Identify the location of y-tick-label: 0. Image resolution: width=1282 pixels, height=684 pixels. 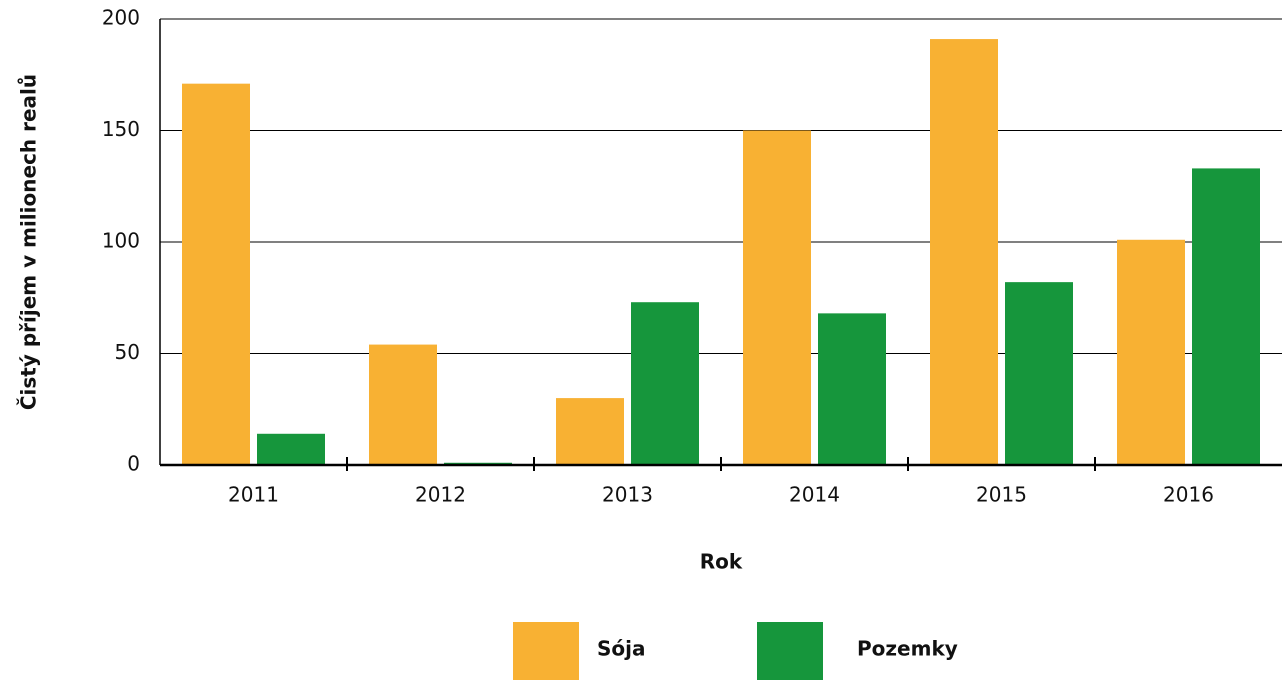
(133, 464).